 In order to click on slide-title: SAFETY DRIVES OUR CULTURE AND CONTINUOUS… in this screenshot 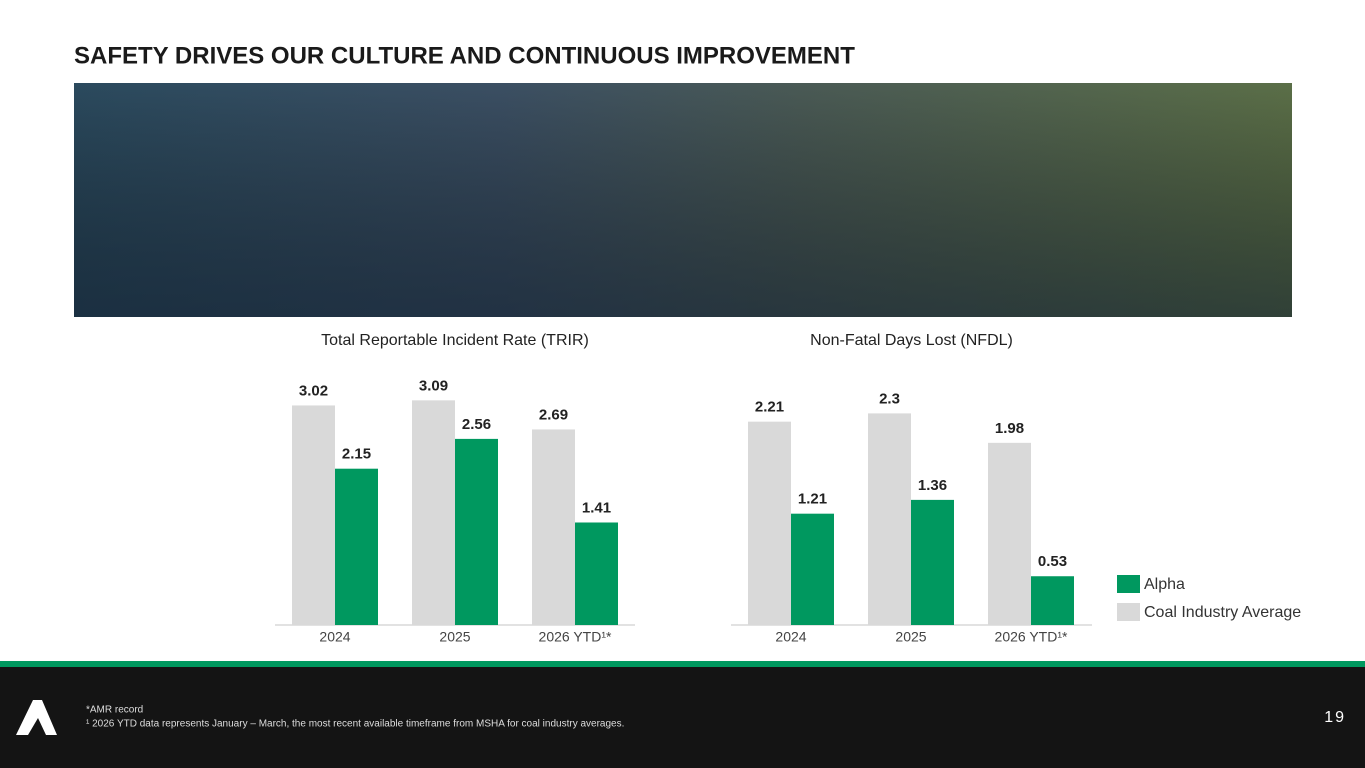, I will do `click(464, 55)`.